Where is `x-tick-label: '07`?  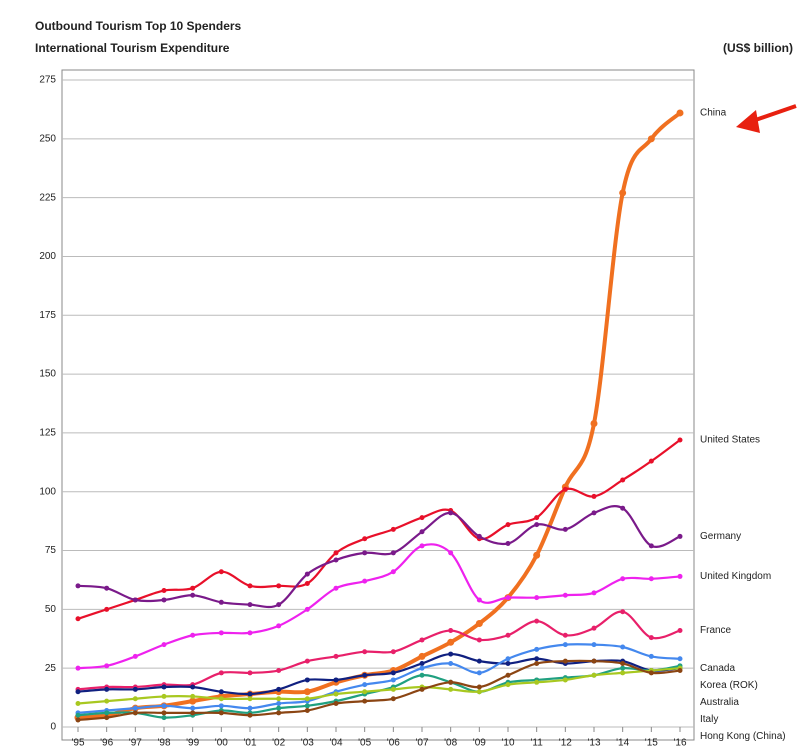
x-tick-label: '07 is located at coordinates (421, 743).